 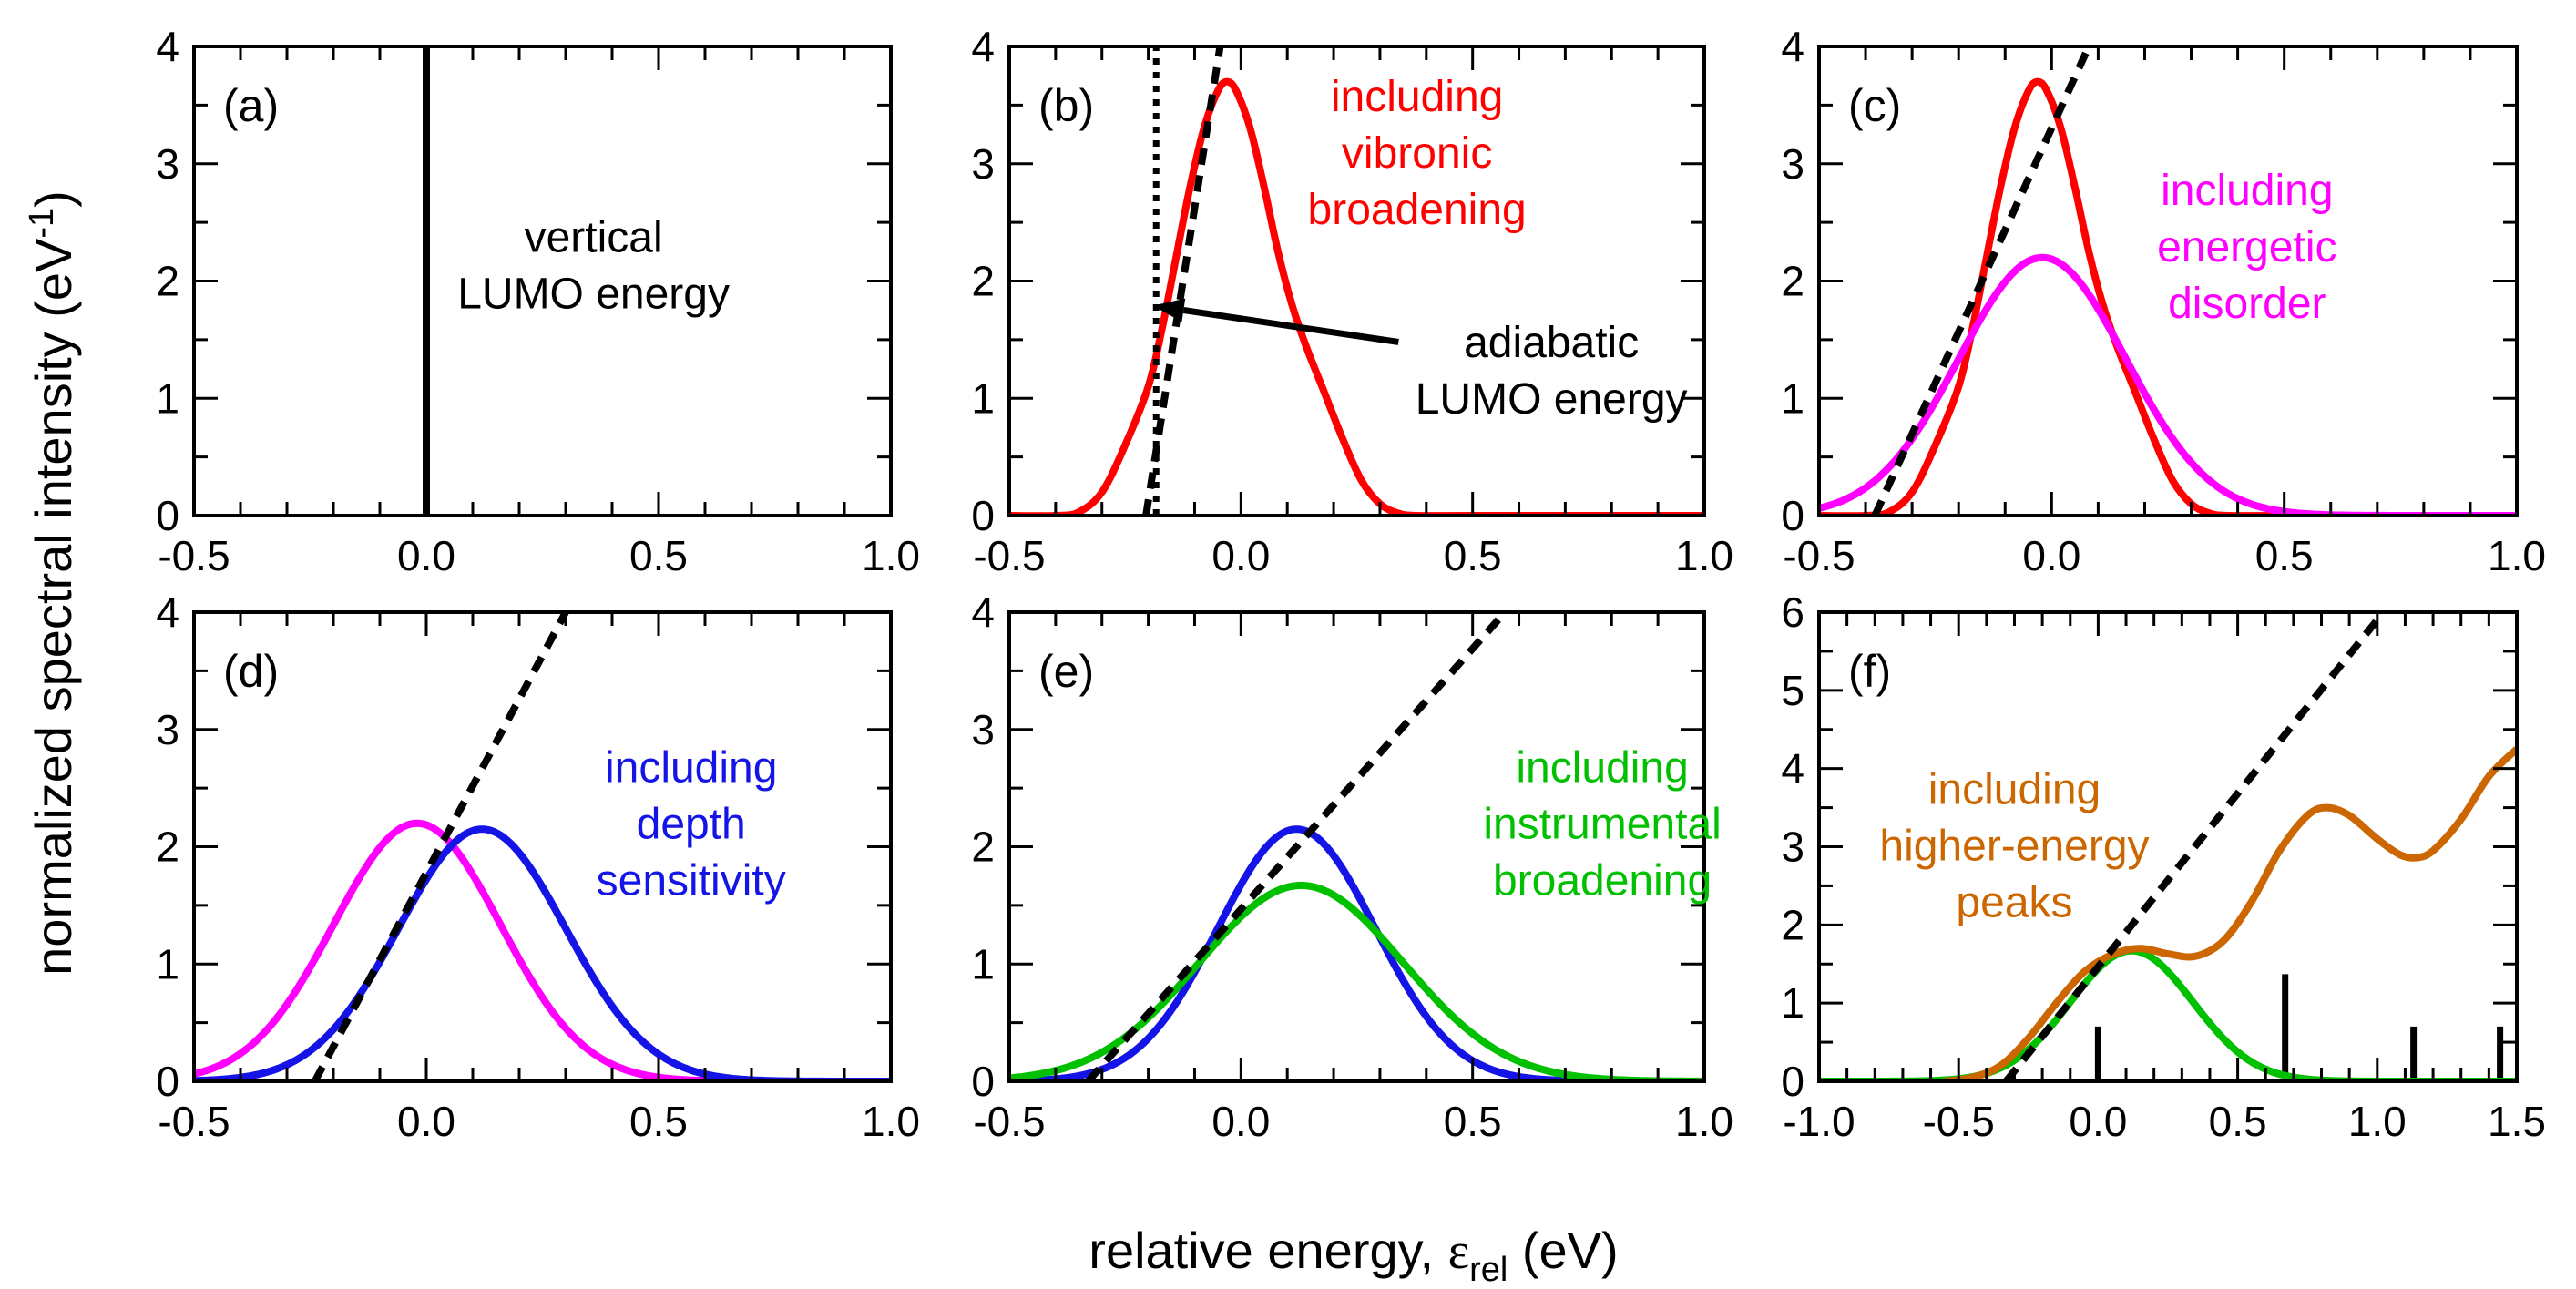 I want to click on ticks-c, so click(x=2168, y=281).